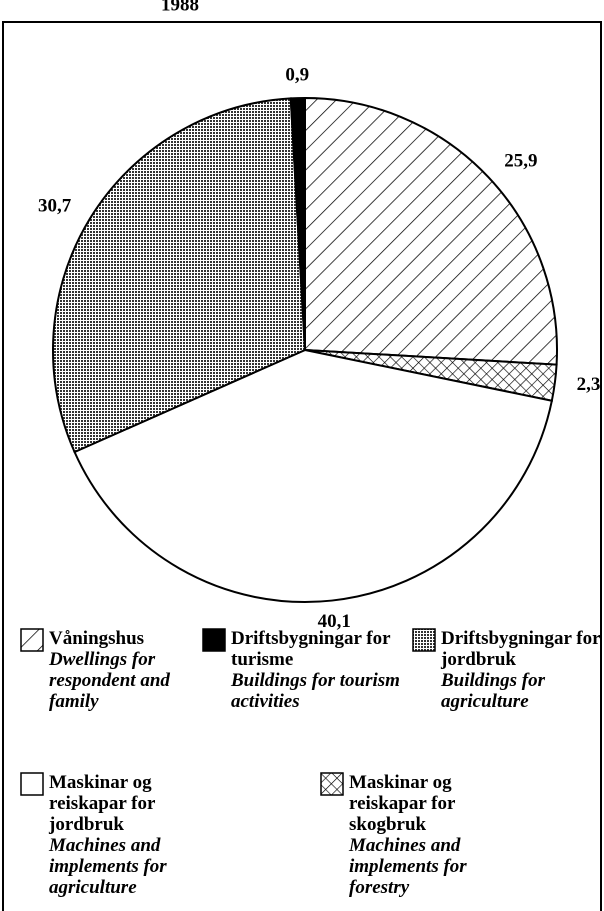 This screenshot has height=911, width=604. Describe the element at coordinates (311, 649) in the screenshot. I see `legend-label: Driftsbygningar for turisme` at that location.